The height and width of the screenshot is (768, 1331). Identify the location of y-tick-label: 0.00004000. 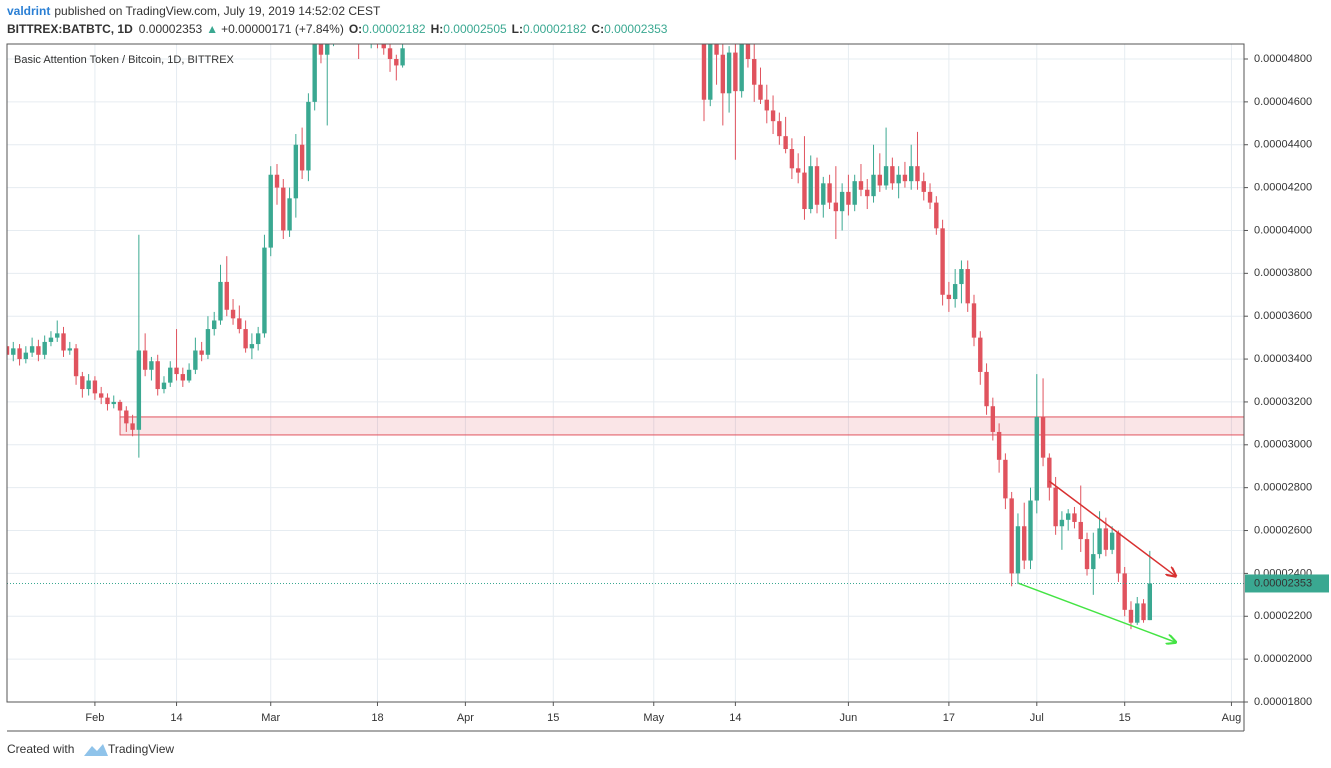
(1283, 230).